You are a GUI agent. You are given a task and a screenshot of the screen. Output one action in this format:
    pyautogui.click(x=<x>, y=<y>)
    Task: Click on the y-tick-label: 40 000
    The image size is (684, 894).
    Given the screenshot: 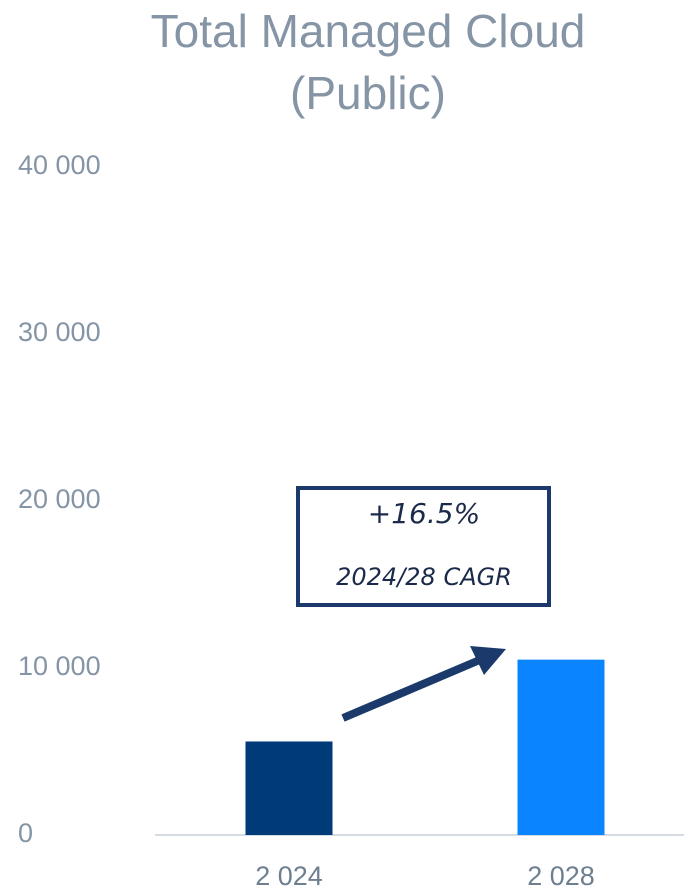 What is the action you would take?
    pyautogui.click(x=59, y=165)
    